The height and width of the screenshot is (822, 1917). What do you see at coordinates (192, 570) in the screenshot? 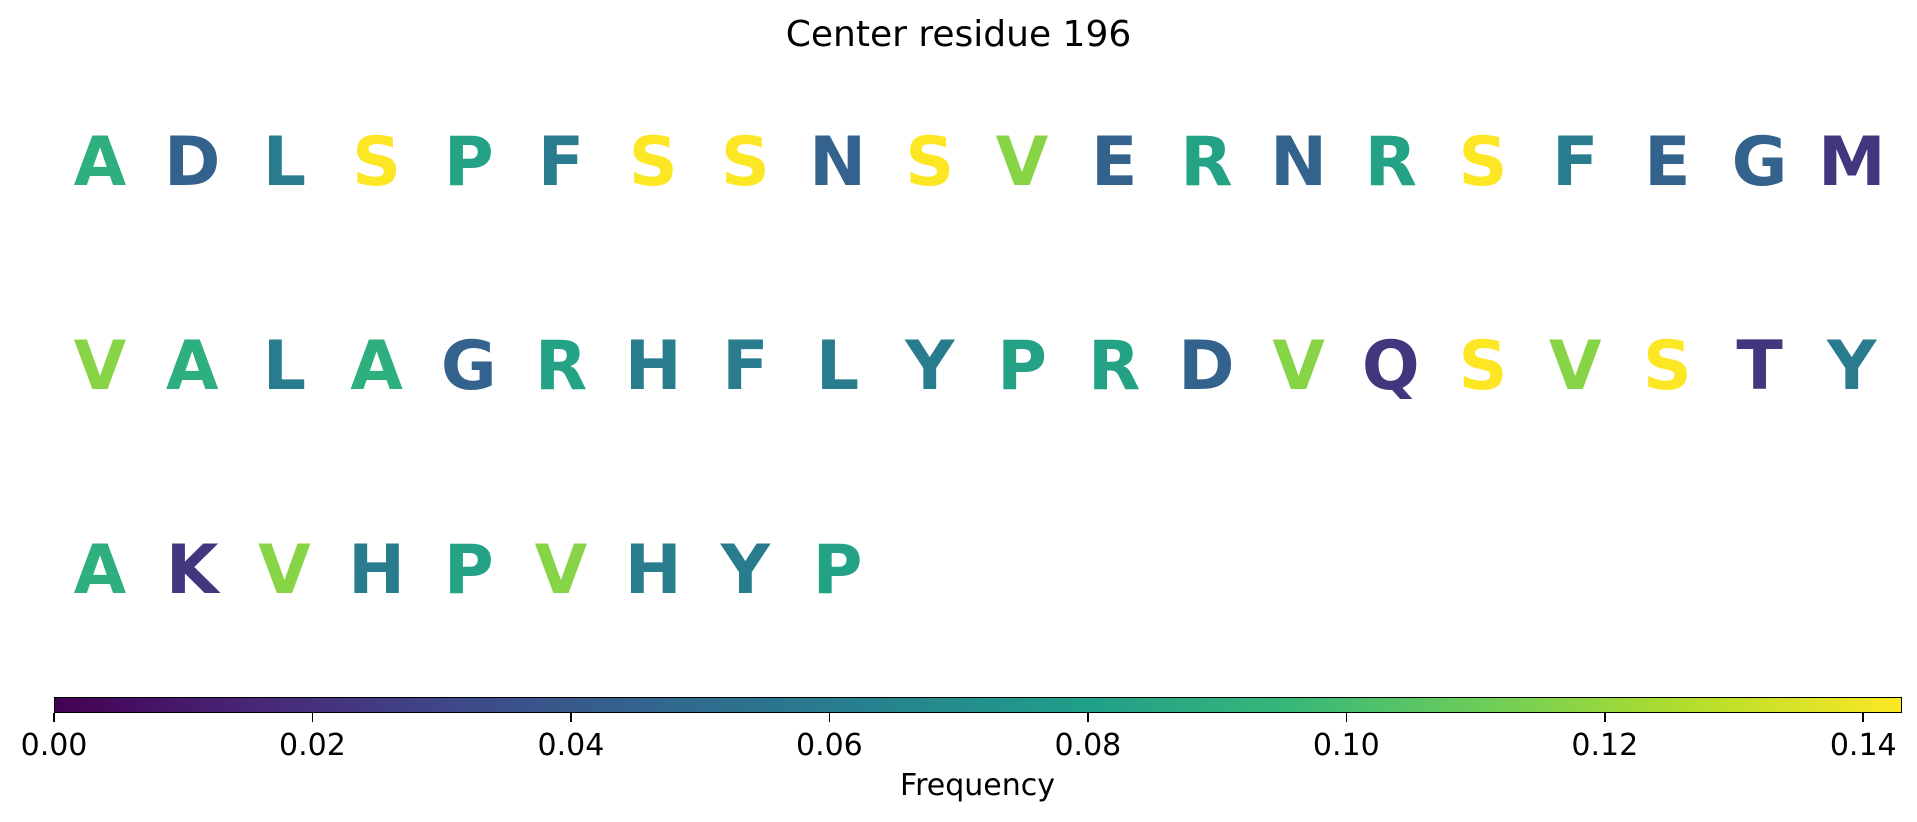
I see `residue-letter: K` at bounding box center [192, 570].